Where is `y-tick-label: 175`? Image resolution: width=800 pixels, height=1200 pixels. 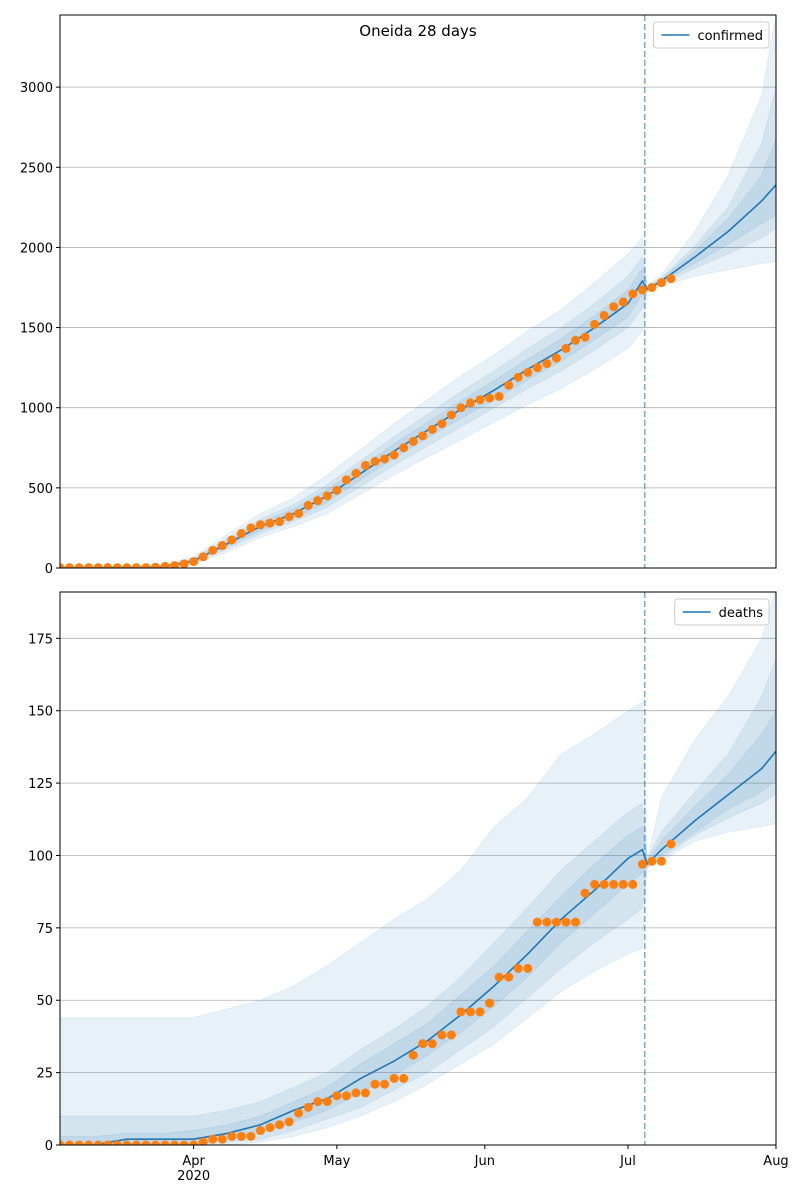 y-tick-label: 175 is located at coordinates (40, 639).